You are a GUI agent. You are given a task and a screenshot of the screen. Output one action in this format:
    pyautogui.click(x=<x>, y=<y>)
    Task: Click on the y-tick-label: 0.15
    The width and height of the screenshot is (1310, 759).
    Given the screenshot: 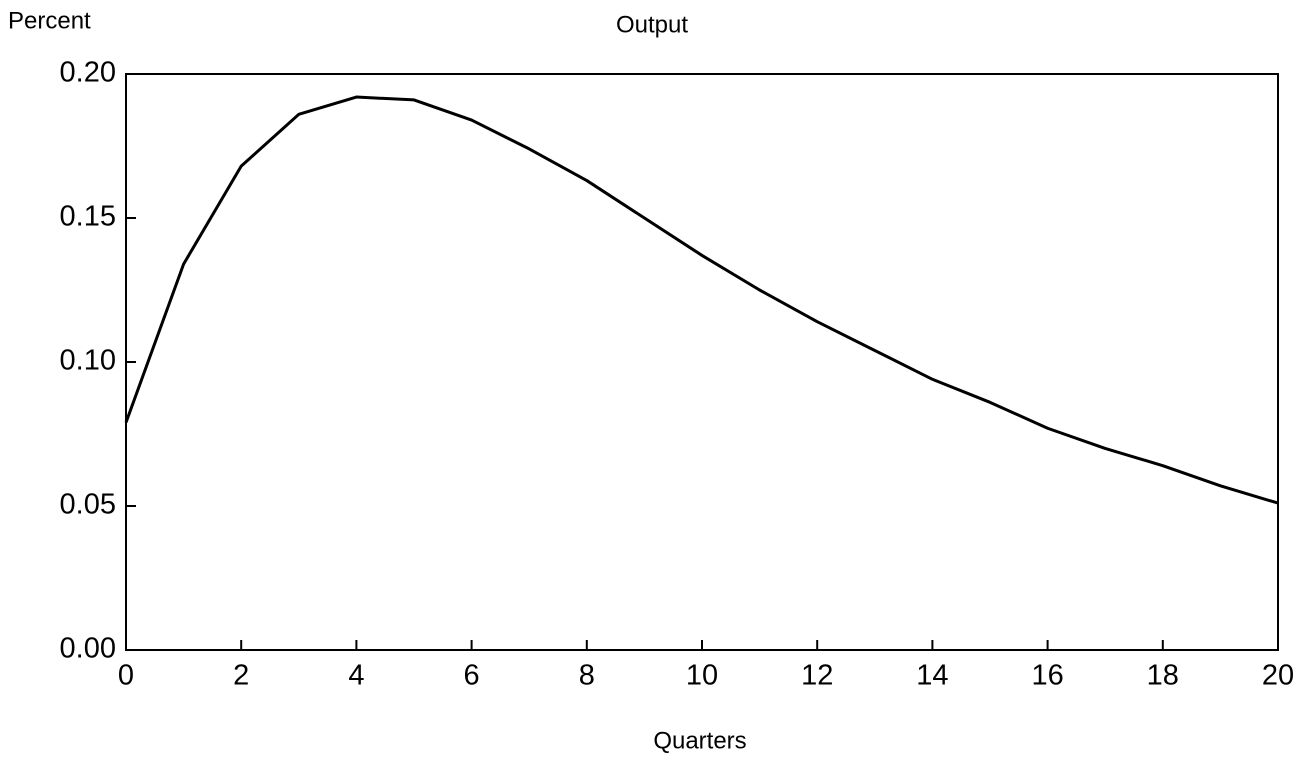 What is the action you would take?
    pyautogui.click(x=88, y=217)
    